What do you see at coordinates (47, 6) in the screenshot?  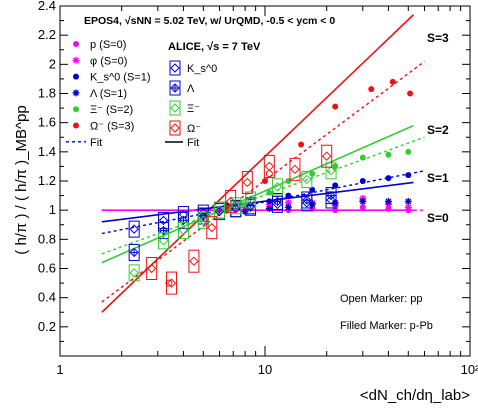 I see `y-tick-label: 2.4` at bounding box center [47, 6].